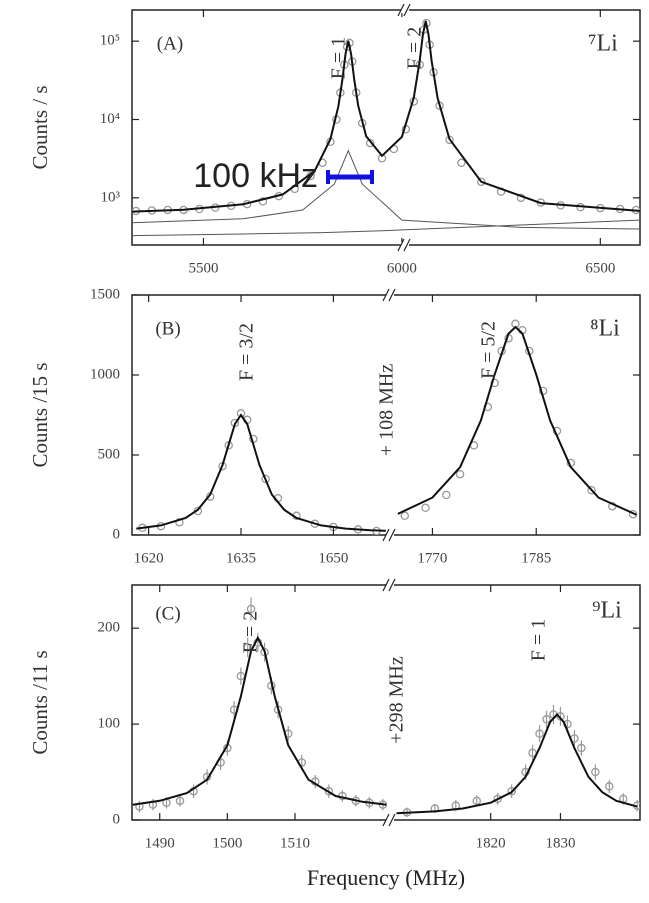 This screenshot has height=903, width=649. Describe the element at coordinates (40, 127) in the screenshot. I see `y-axis-label: Counts / s` at that location.